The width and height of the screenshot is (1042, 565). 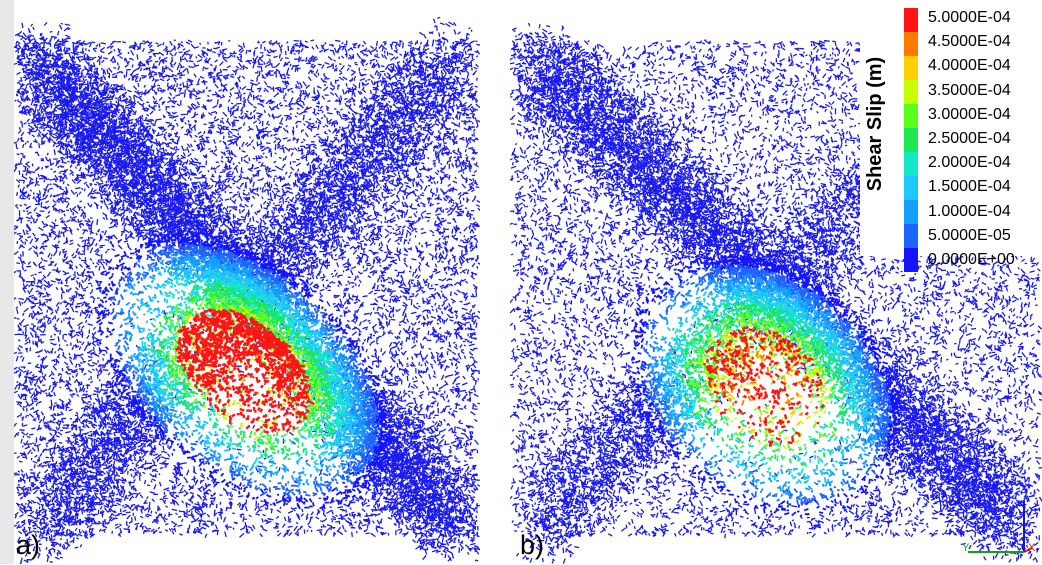 I want to click on legend-value: 3.5000E-04, so click(x=969, y=90).